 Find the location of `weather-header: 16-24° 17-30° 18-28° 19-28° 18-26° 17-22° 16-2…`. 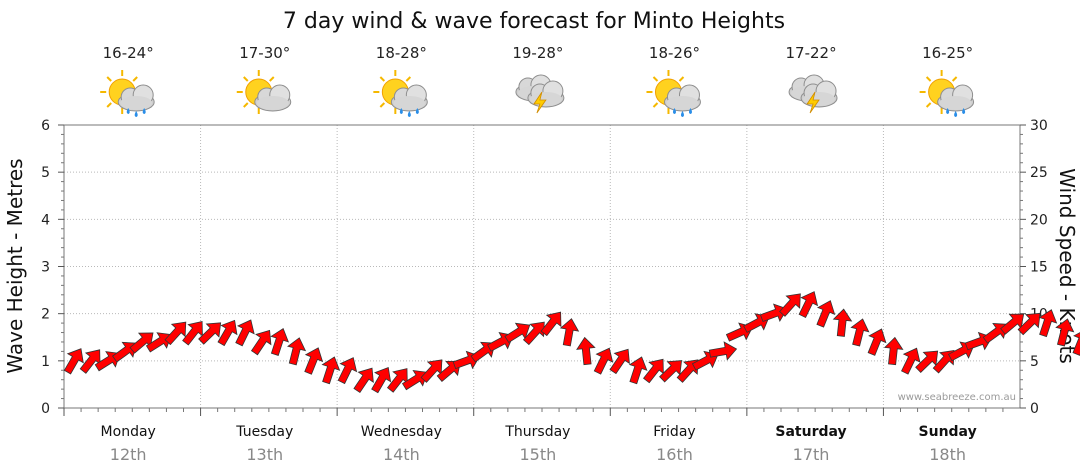

weather-header: 16-24° 17-30° 18-28° 19-28° 18-26° 17-22° 16-2… is located at coordinates (537, 80).